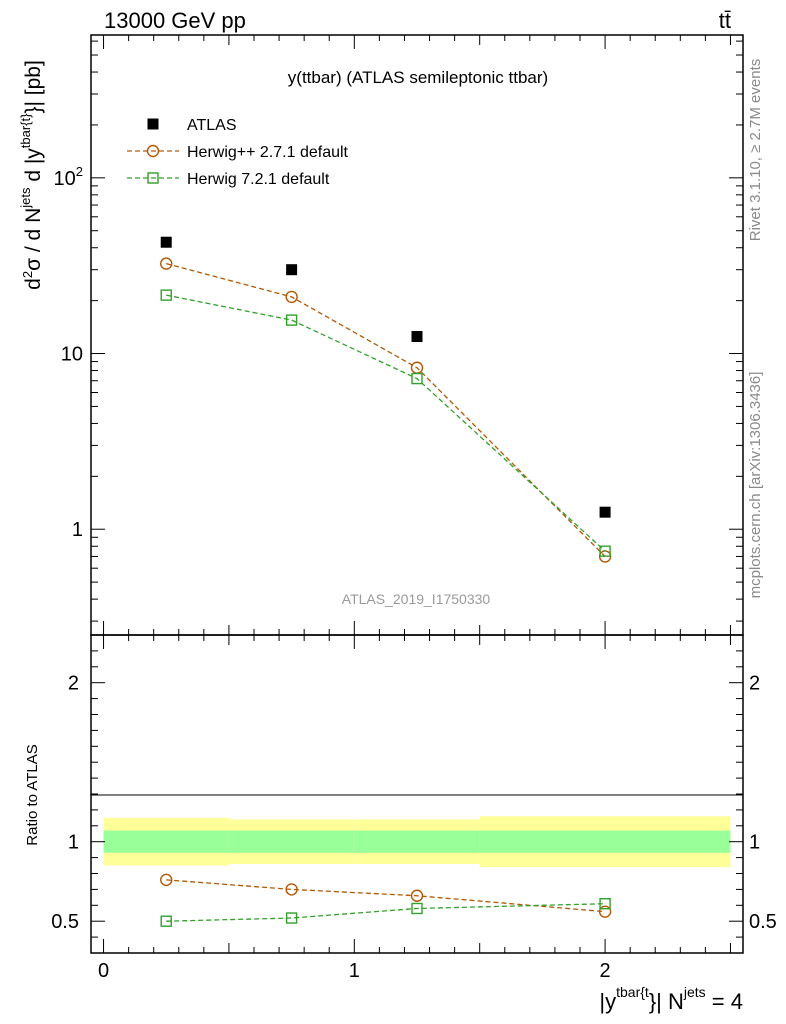 This screenshot has width=786, height=1024. Describe the element at coordinates (268, 152) in the screenshot. I see `legend-label: Herwig++ 2.7.1 default` at that location.